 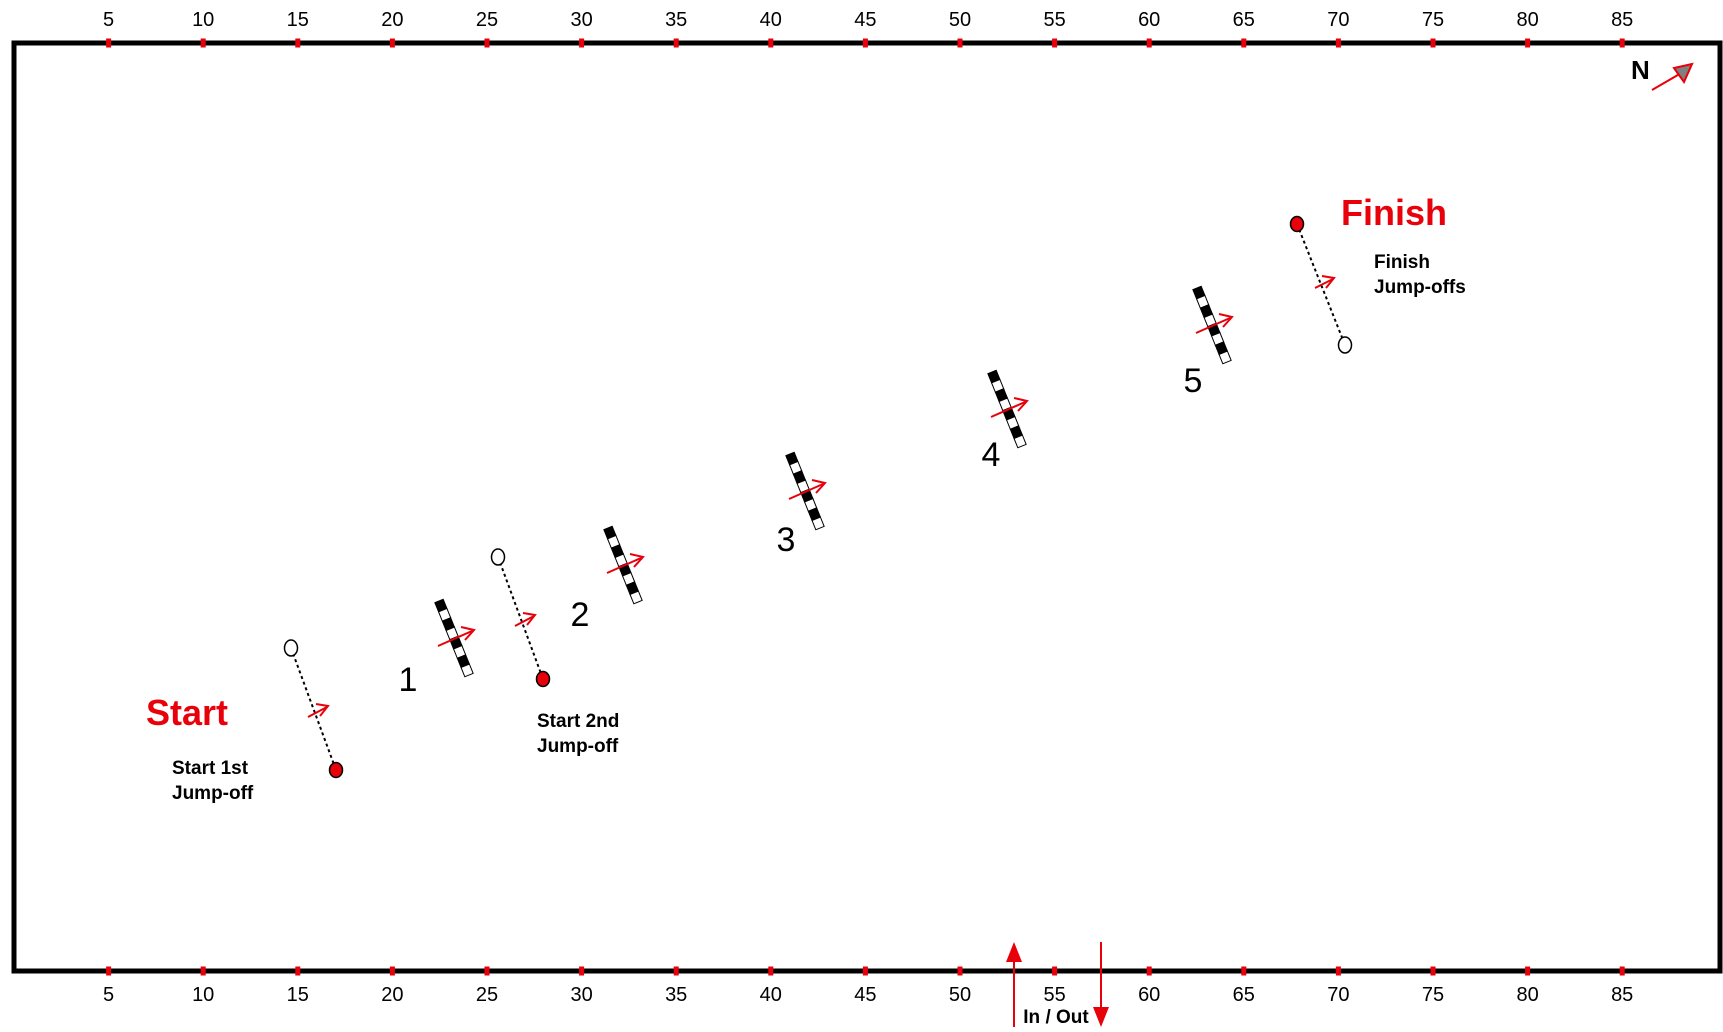 I want to click on finish-jumpoffs-label-line2: Jump-offs, so click(x=1420, y=287).